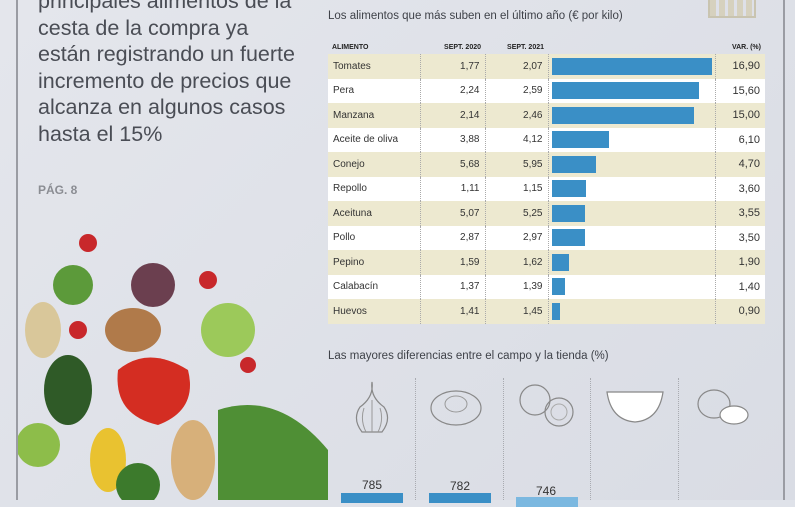 The image size is (795, 507). Describe the element at coordinates (740, 164) in the screenshot. I see `variation-value: 4,70` at that location.